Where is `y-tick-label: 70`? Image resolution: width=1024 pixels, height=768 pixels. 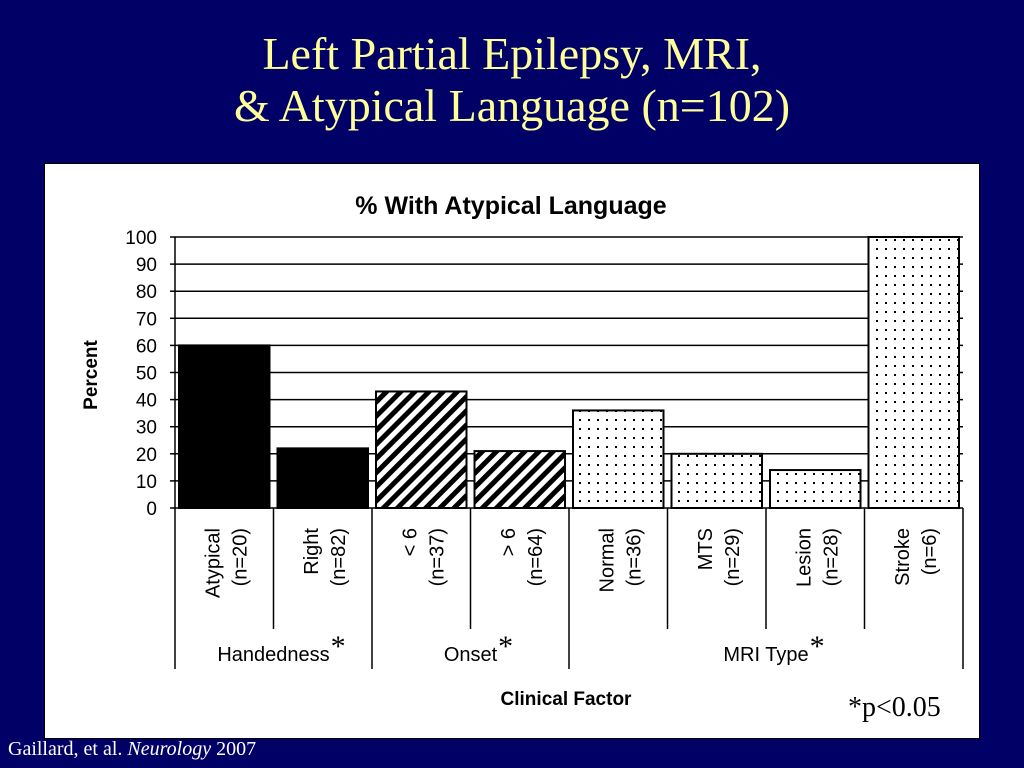 y-tick-label: 70 is located at coordinates (146, 319).